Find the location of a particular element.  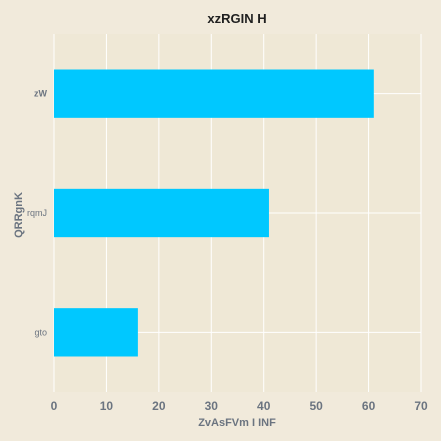

x-tick-label: 30 is located at coordinates (212, 406).